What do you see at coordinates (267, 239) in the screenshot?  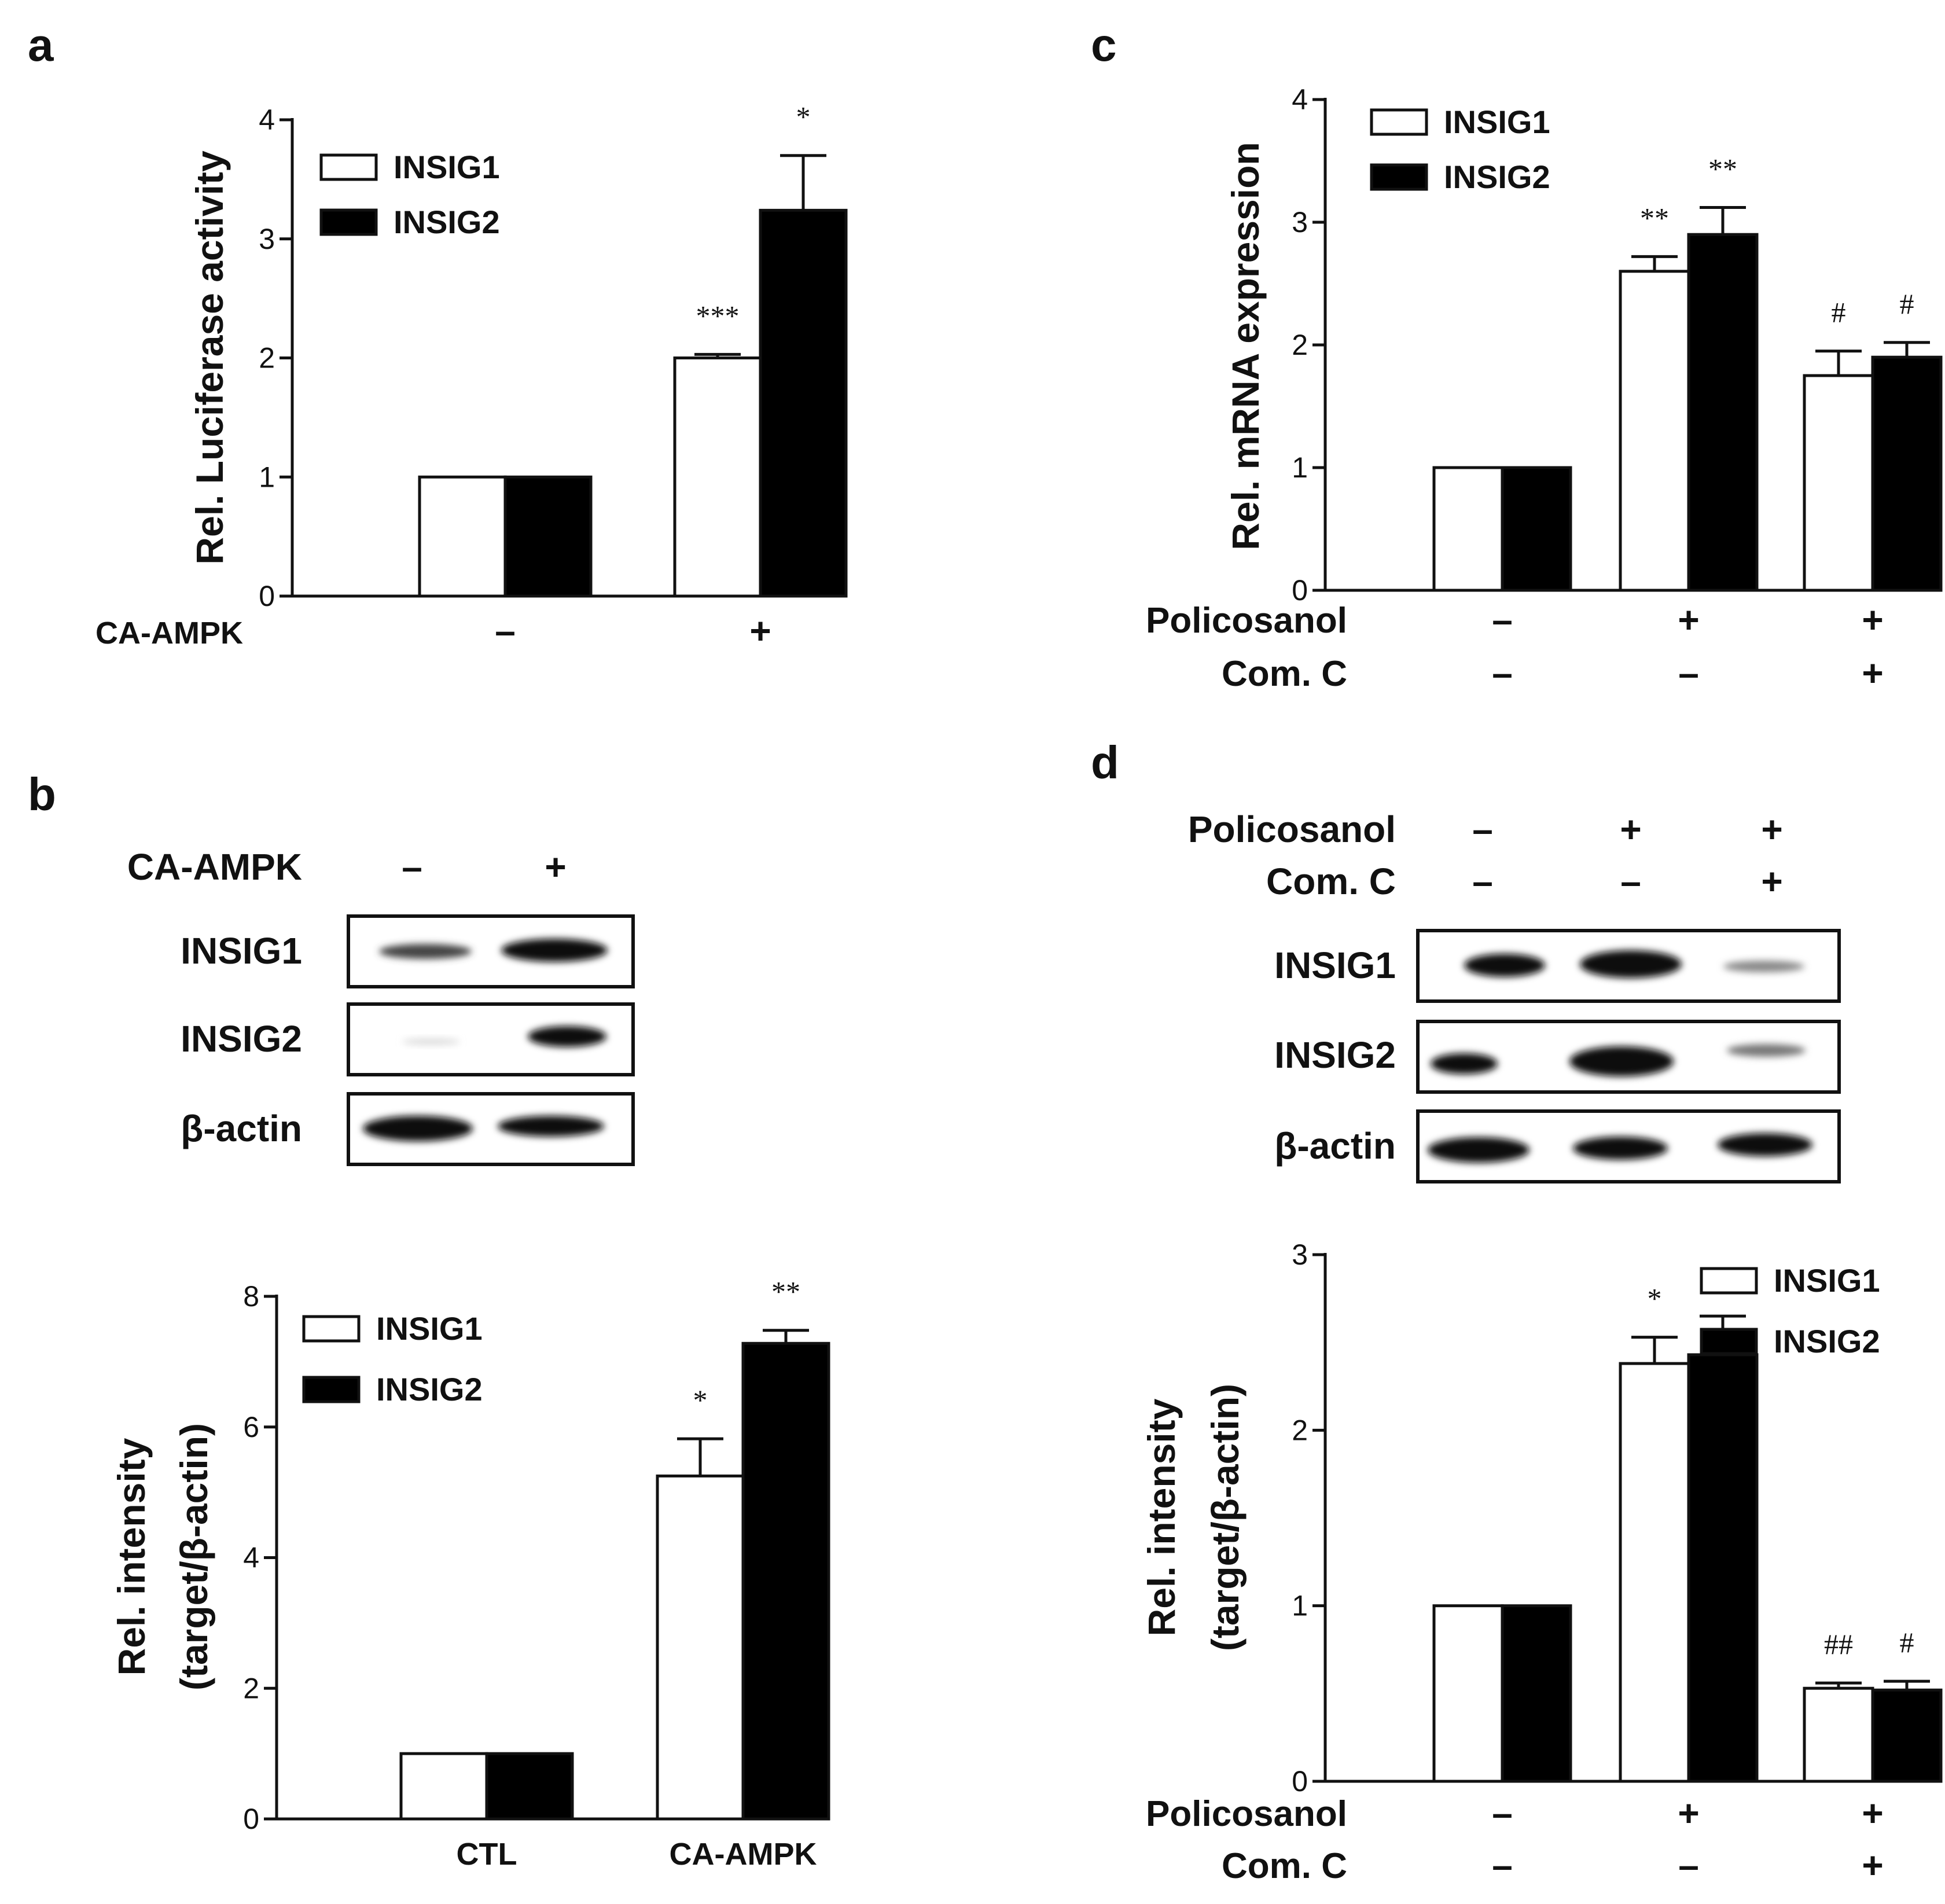 I see `chart-a-y-tick-label: 3` at bounding box center [267, 239].